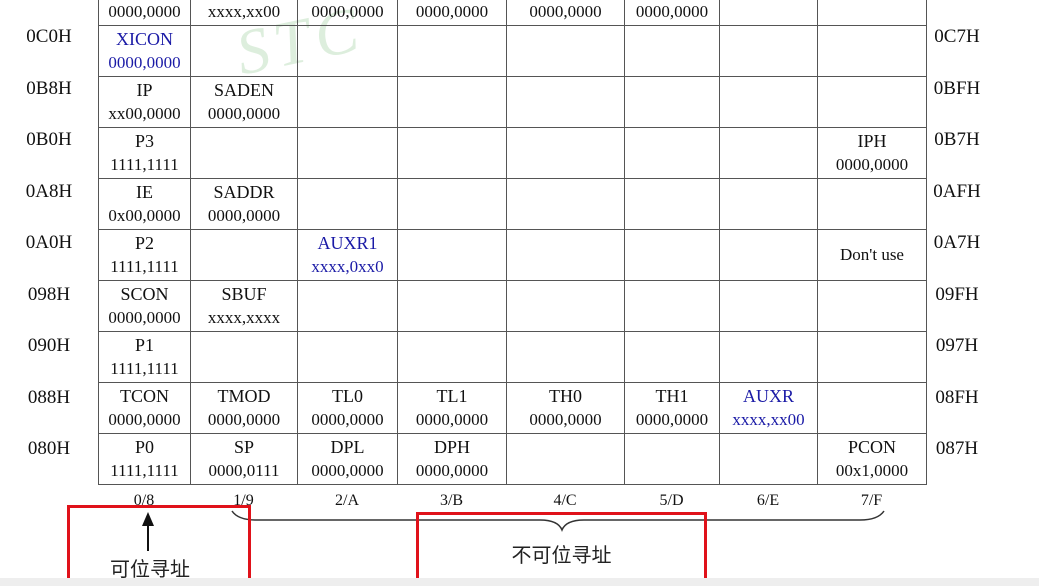 Image resolution: width=1039 pixels, height=586 pixels. Describe the element at coordinates (672, 408) in the screenshot. I see `sfr-cell: TH1 0000,0000` at that location.